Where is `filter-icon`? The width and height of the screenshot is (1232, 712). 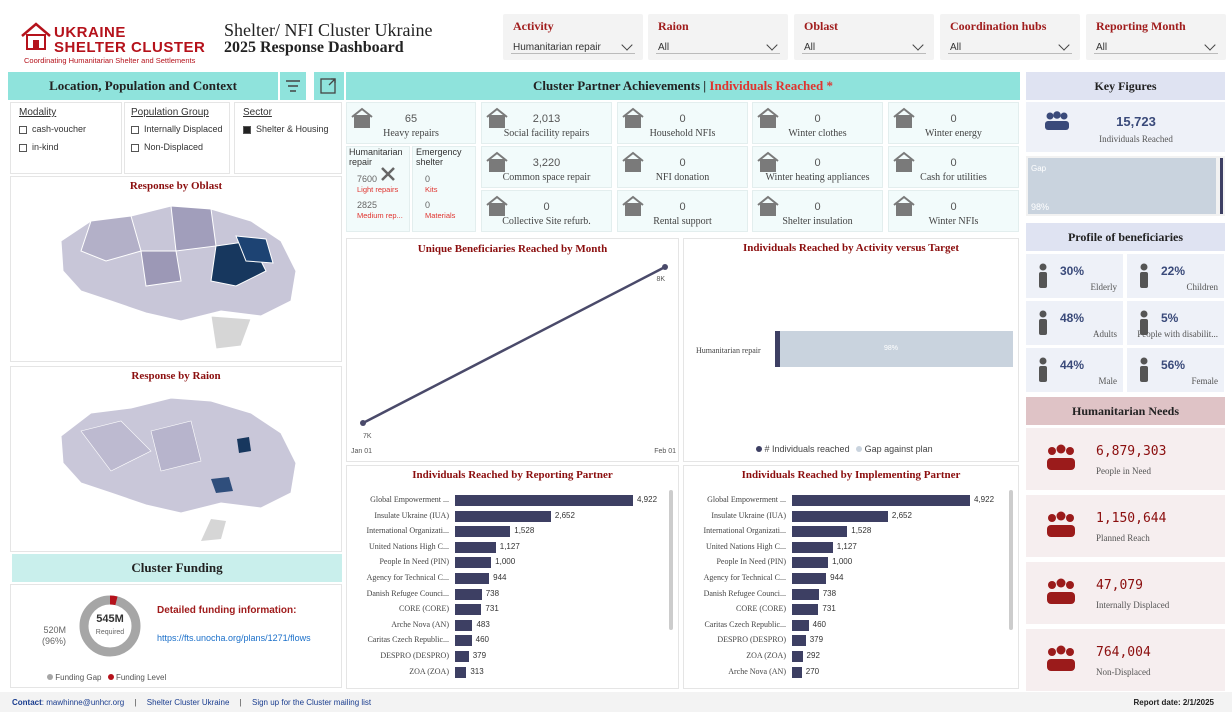 filter-icon is located at coordinates (293, 86).